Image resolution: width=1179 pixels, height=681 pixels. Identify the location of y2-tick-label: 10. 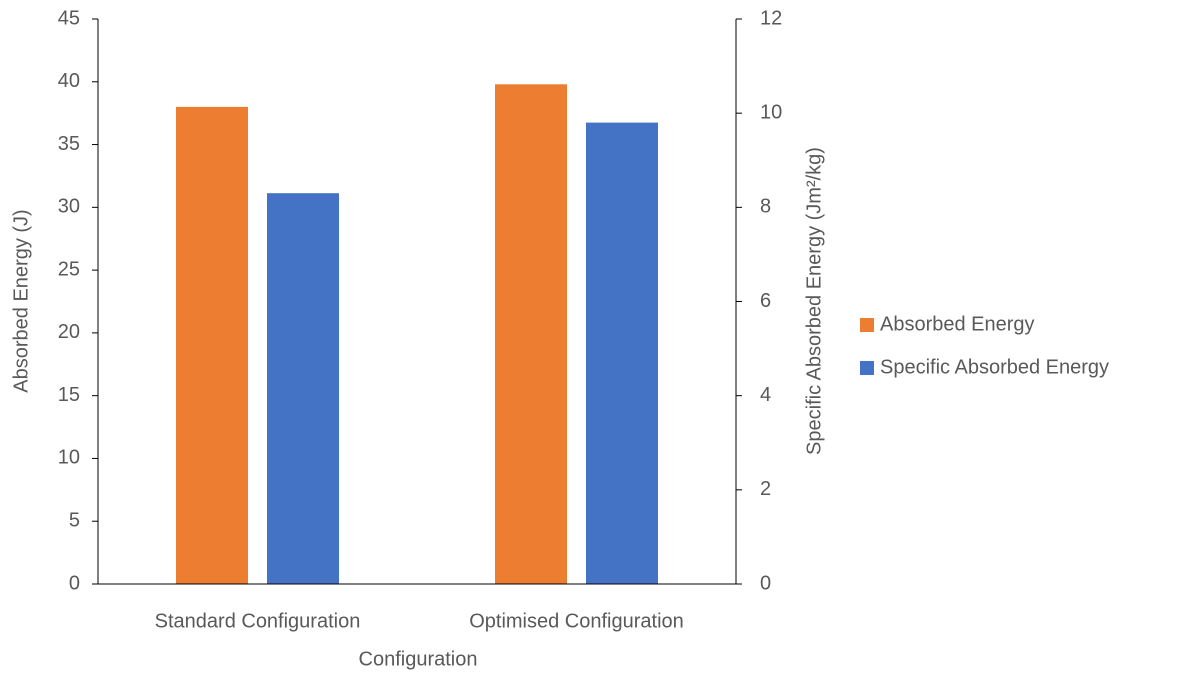
(771, 112).